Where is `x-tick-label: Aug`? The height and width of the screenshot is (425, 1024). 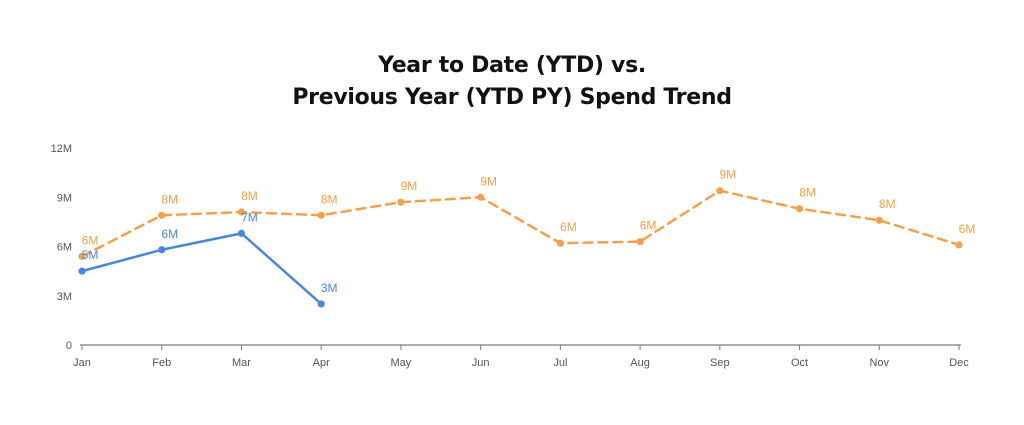 x-tick-label: Aug is located at coordinates (640, 363).